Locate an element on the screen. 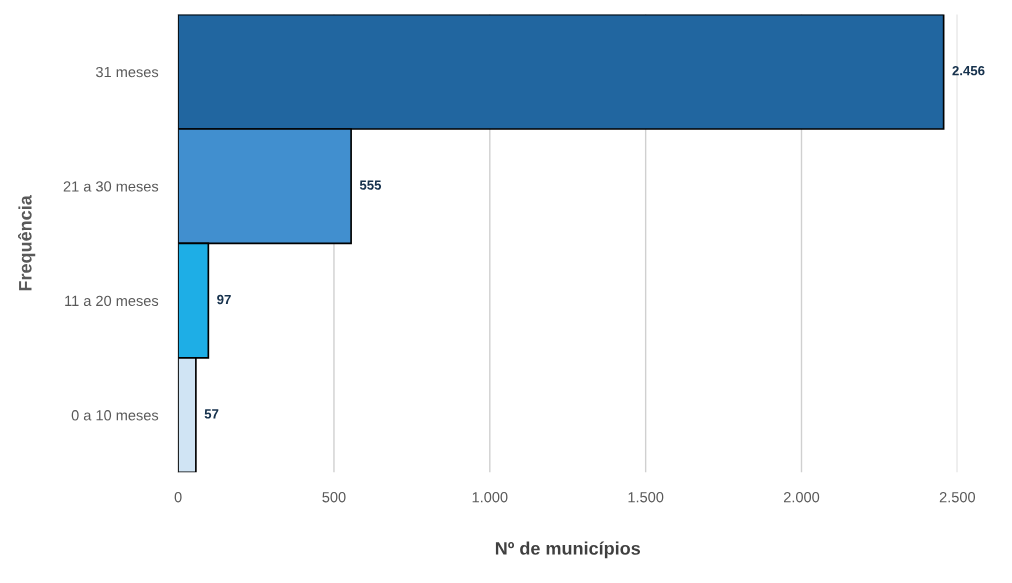  data-label: 97 is located at coordinates (224, 299).